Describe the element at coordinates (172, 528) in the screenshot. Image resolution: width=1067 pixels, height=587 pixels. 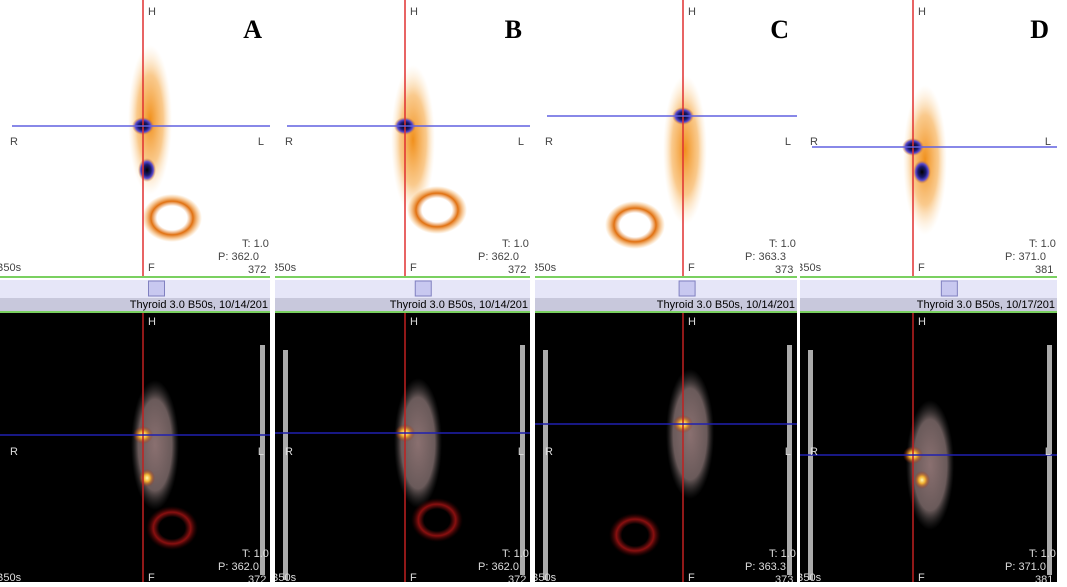
I see `ct-ring` at that location.